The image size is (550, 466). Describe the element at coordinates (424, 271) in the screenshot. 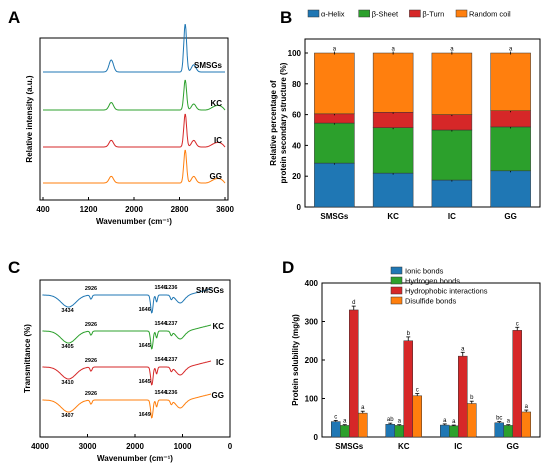

I see `panel-d-legend-label: Ionic bonds` at that location.